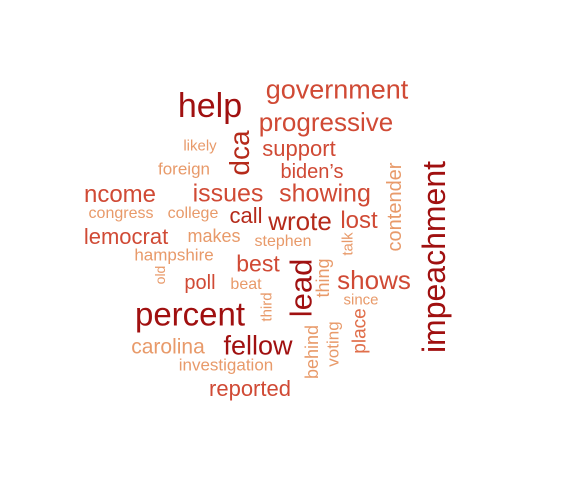  Describe the element at coordinates (246, 215) in the screenshot. I see `word-call: call` at that location.